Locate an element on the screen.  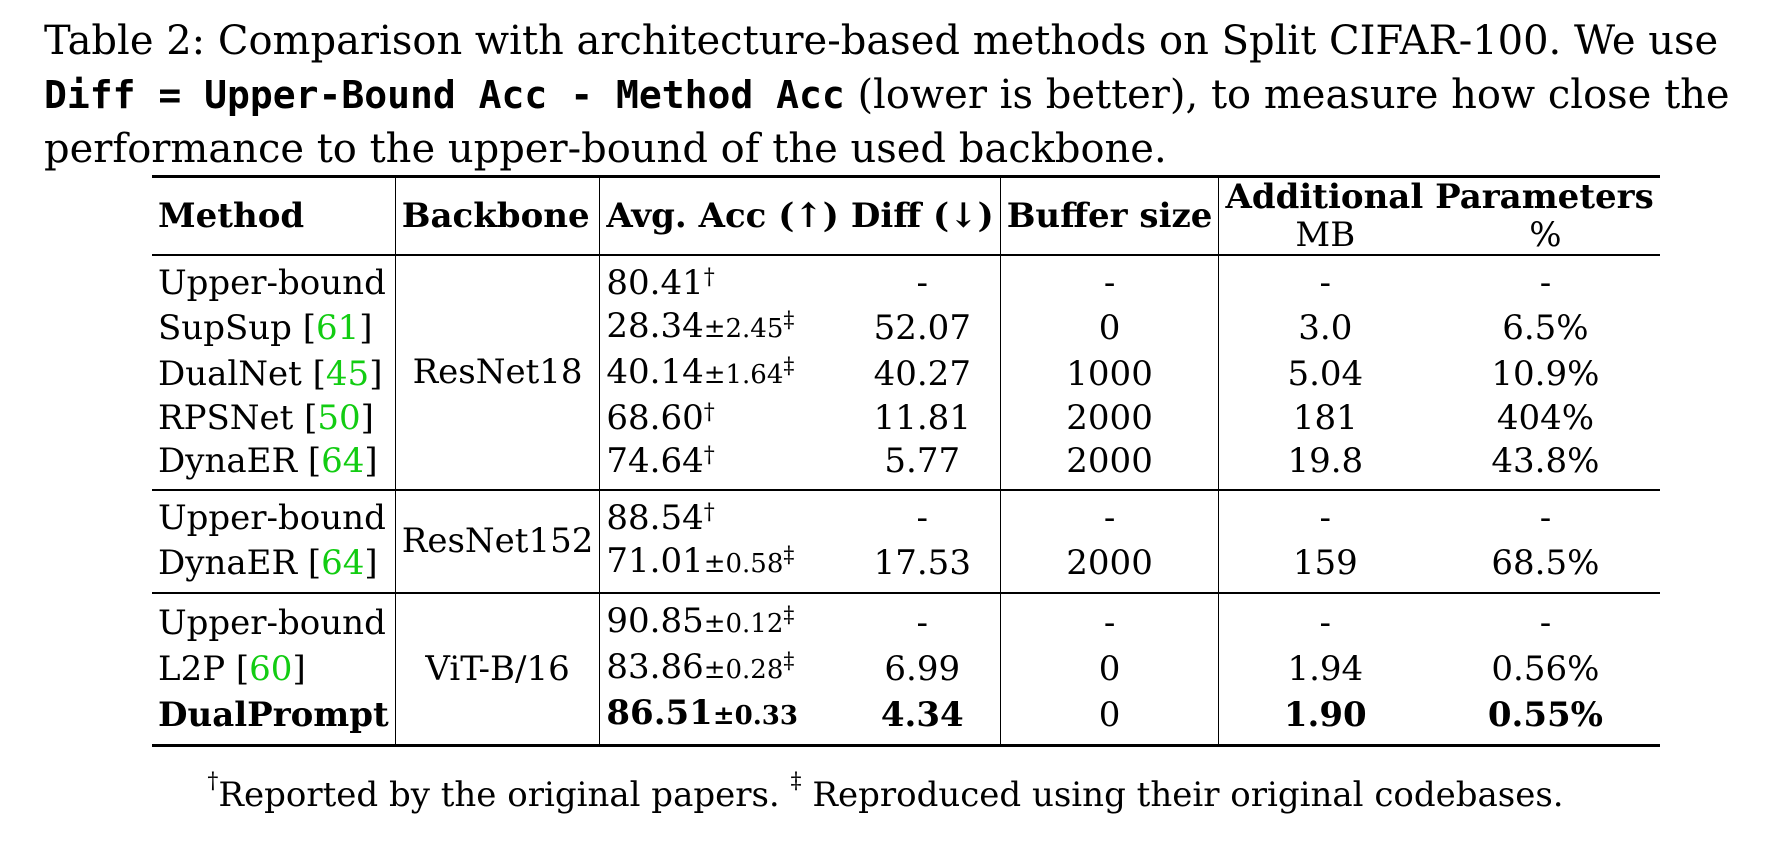
header-backbone: Backbone is located at coordinates (497, 215).